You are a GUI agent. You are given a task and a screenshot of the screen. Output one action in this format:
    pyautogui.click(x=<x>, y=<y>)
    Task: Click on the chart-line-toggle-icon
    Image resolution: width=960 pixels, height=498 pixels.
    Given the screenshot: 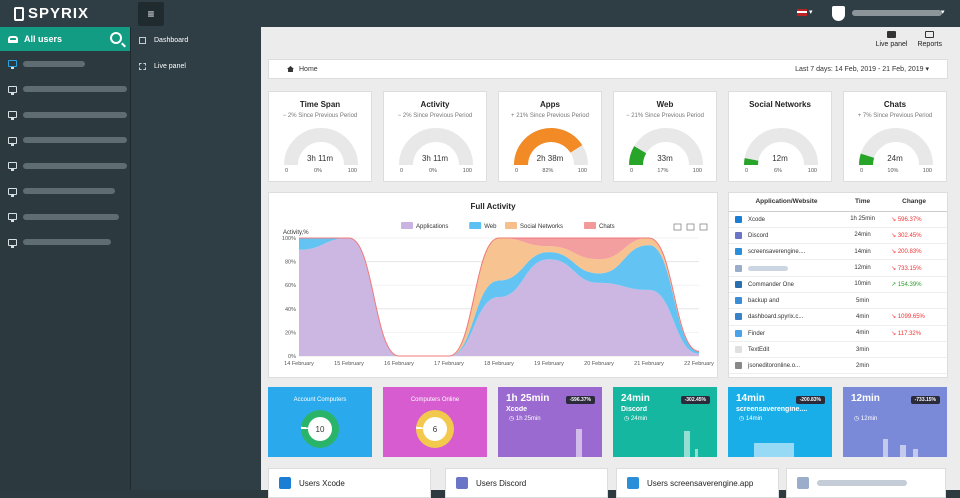 What is the action you would take?
    pyautogui.click(x=677, y=227)
    